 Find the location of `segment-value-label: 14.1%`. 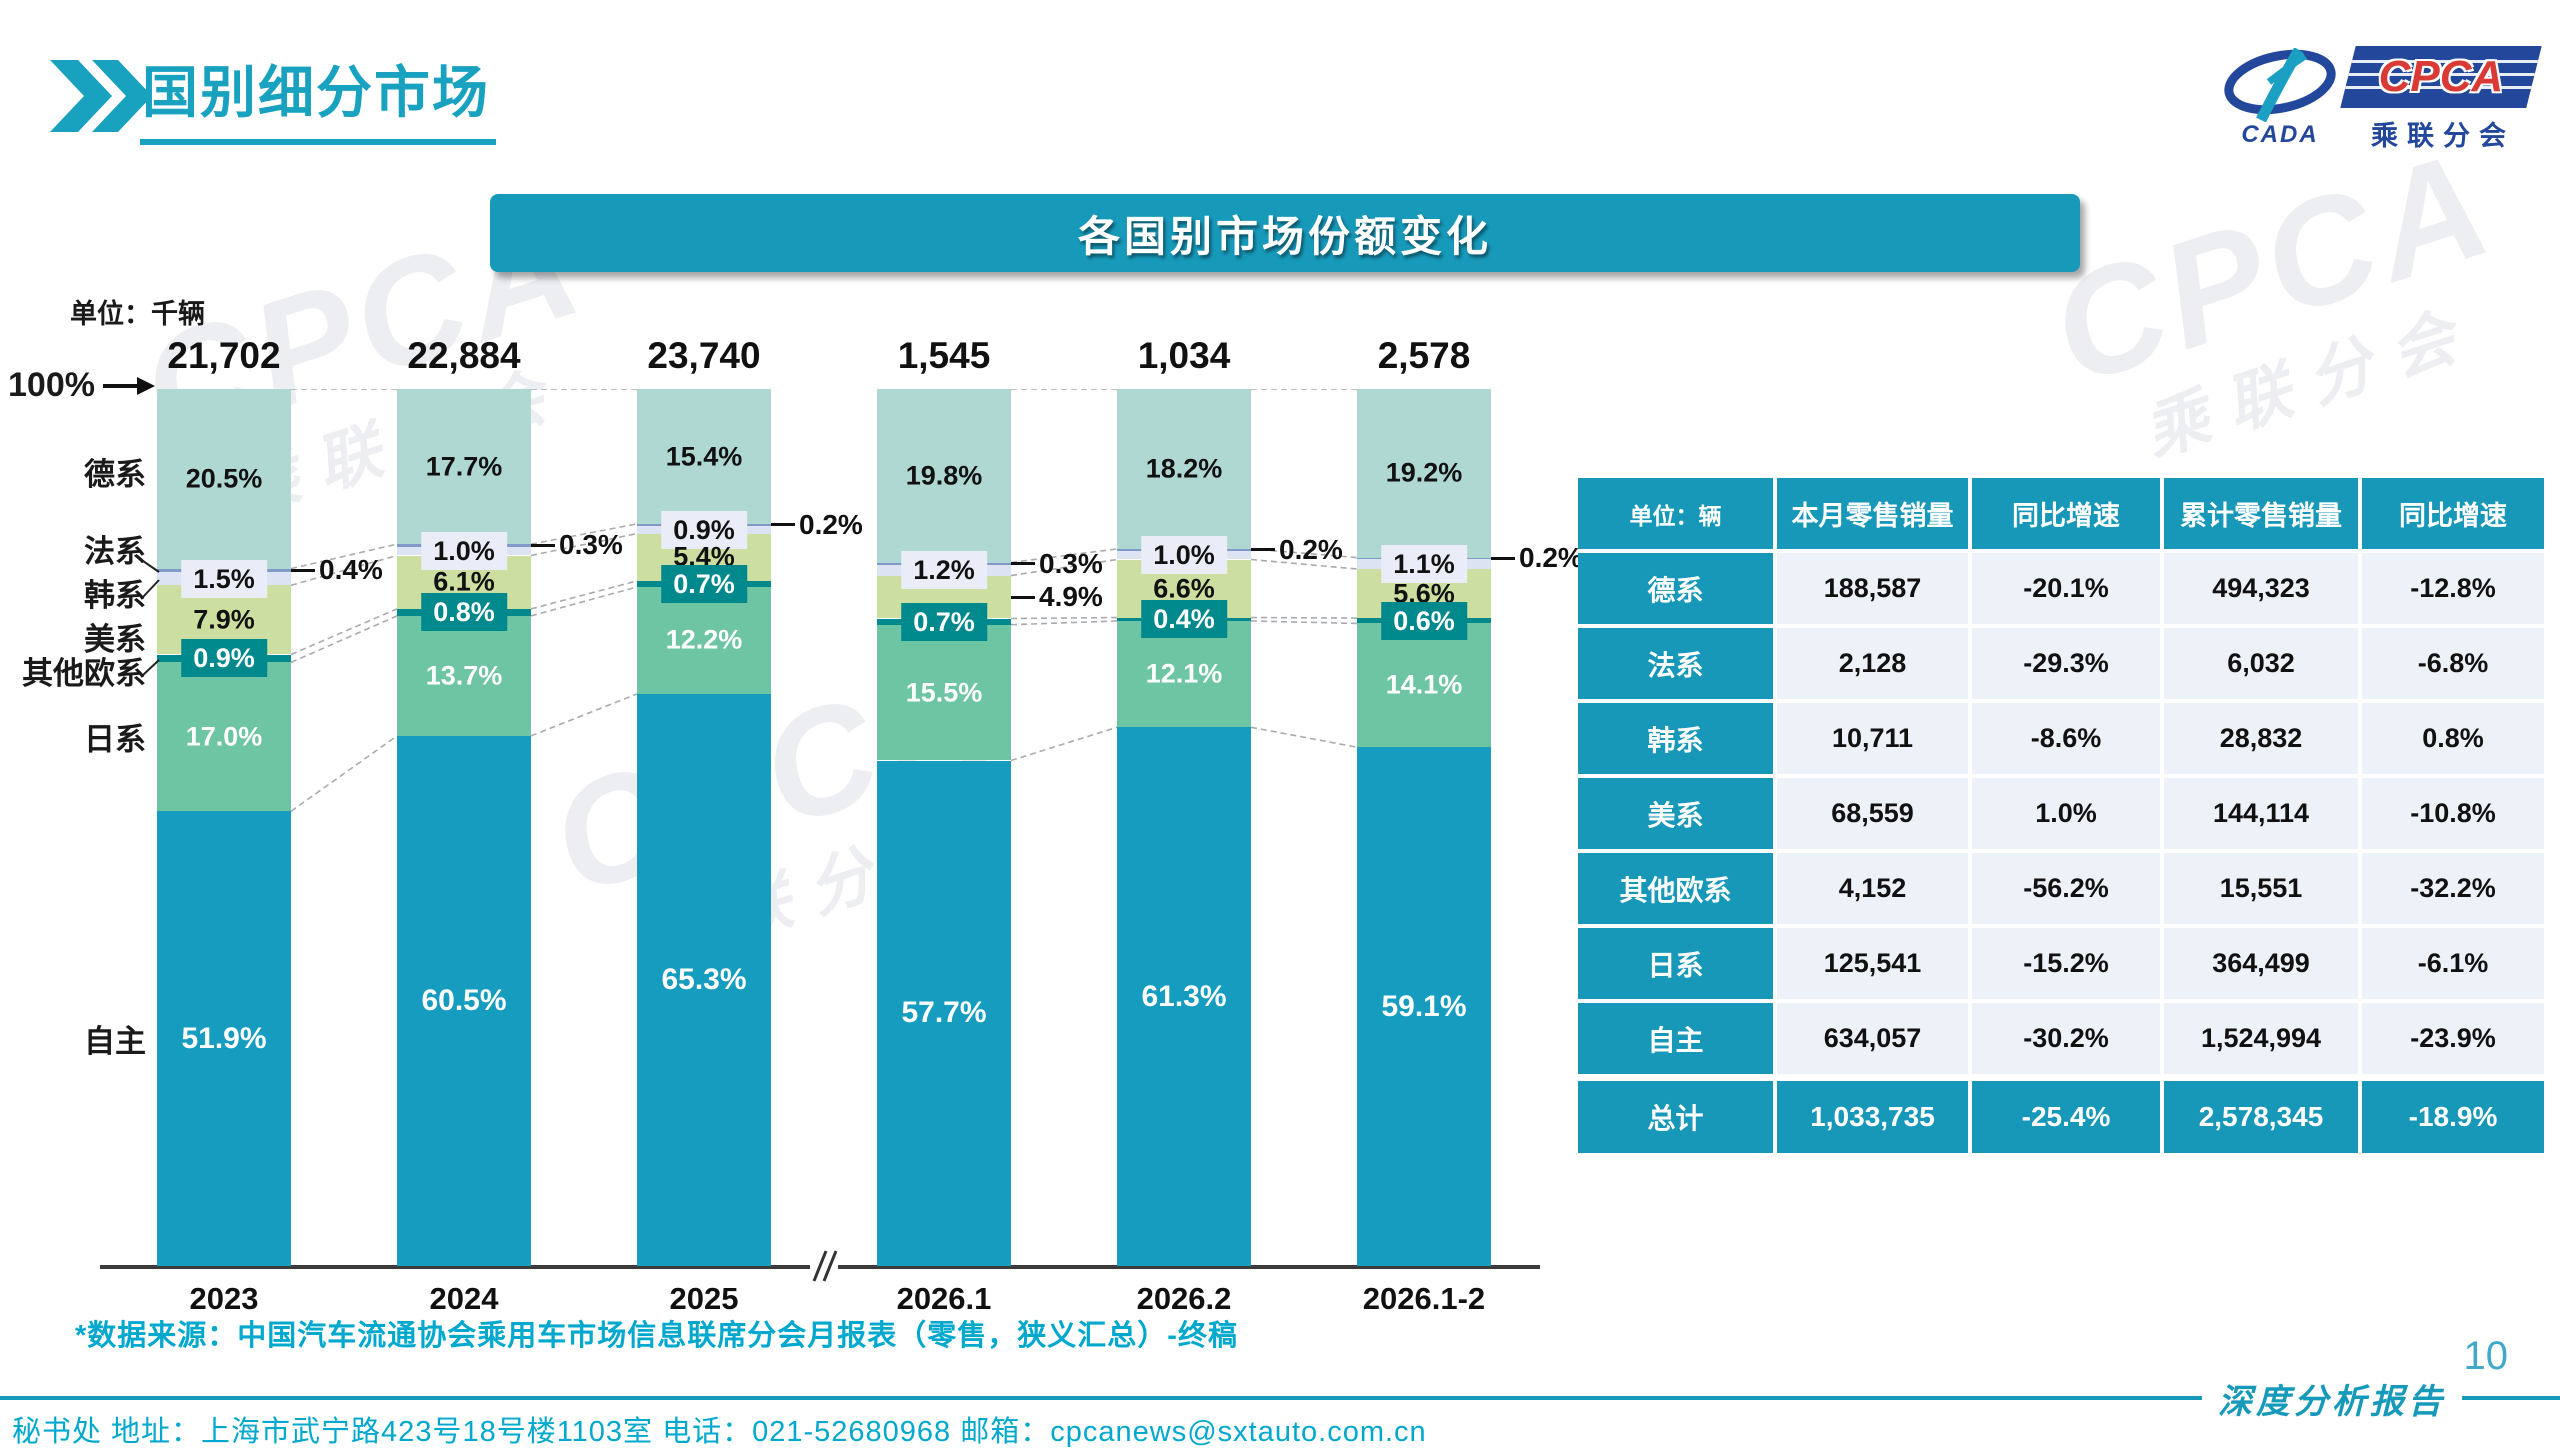

segment-value-label: 14.1% is located at coordinates (1424, 684).